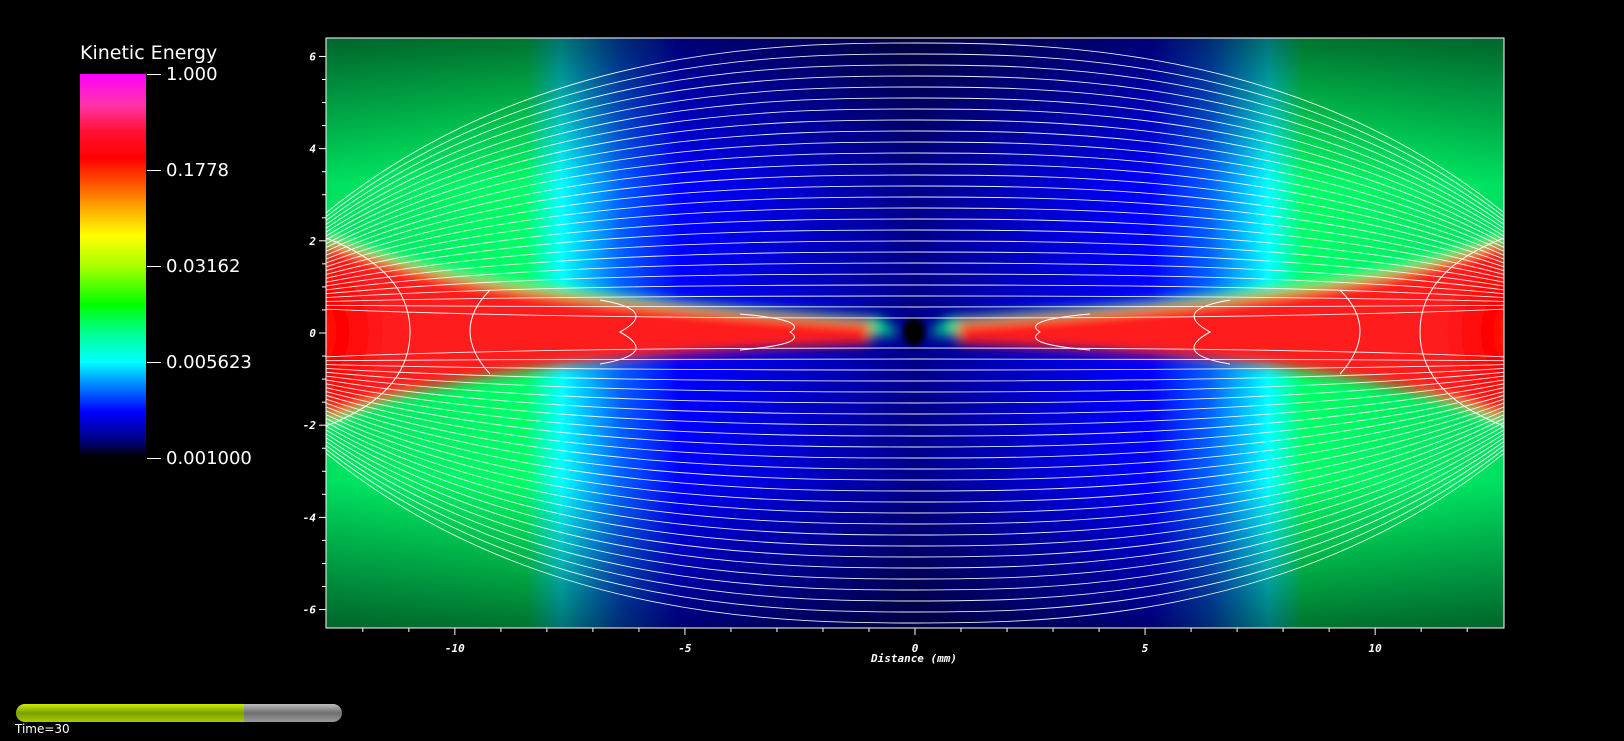 This screenshot has height=741, width=1624. What do you see at coordinates (192, 74) in the screenshot?
I see `colorbar-tick-label: 1.000` at bounding box center [192, 74].